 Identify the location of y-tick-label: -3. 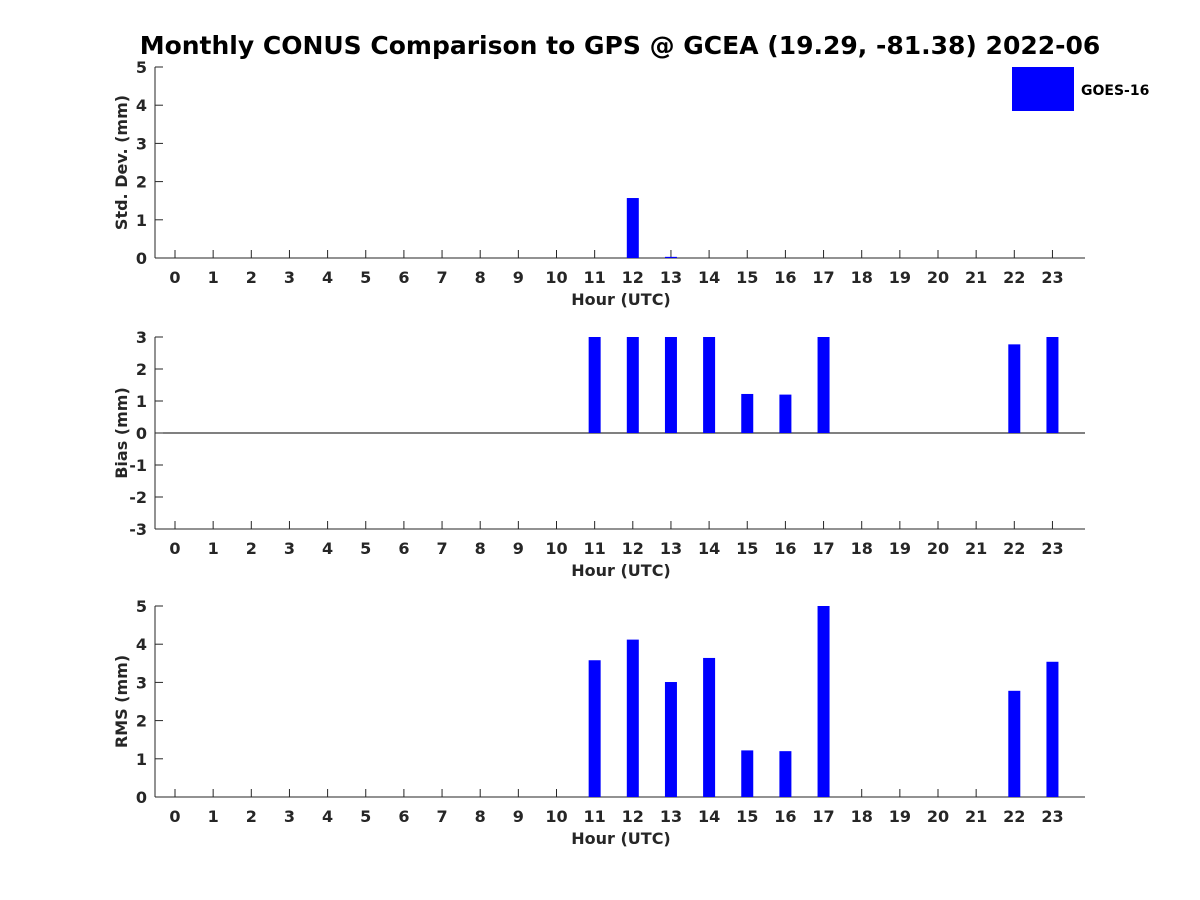
(138, 529).